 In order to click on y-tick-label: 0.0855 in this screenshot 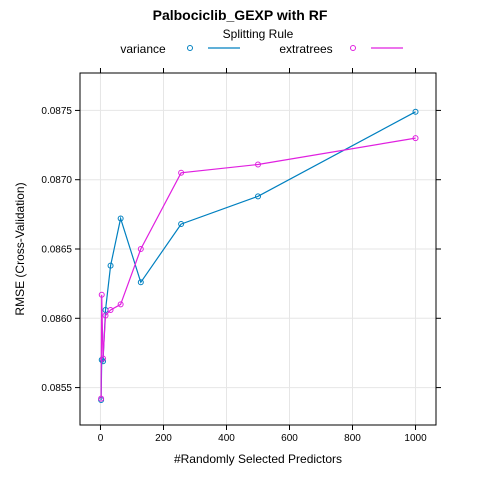, I will do `click(56, 388)`.